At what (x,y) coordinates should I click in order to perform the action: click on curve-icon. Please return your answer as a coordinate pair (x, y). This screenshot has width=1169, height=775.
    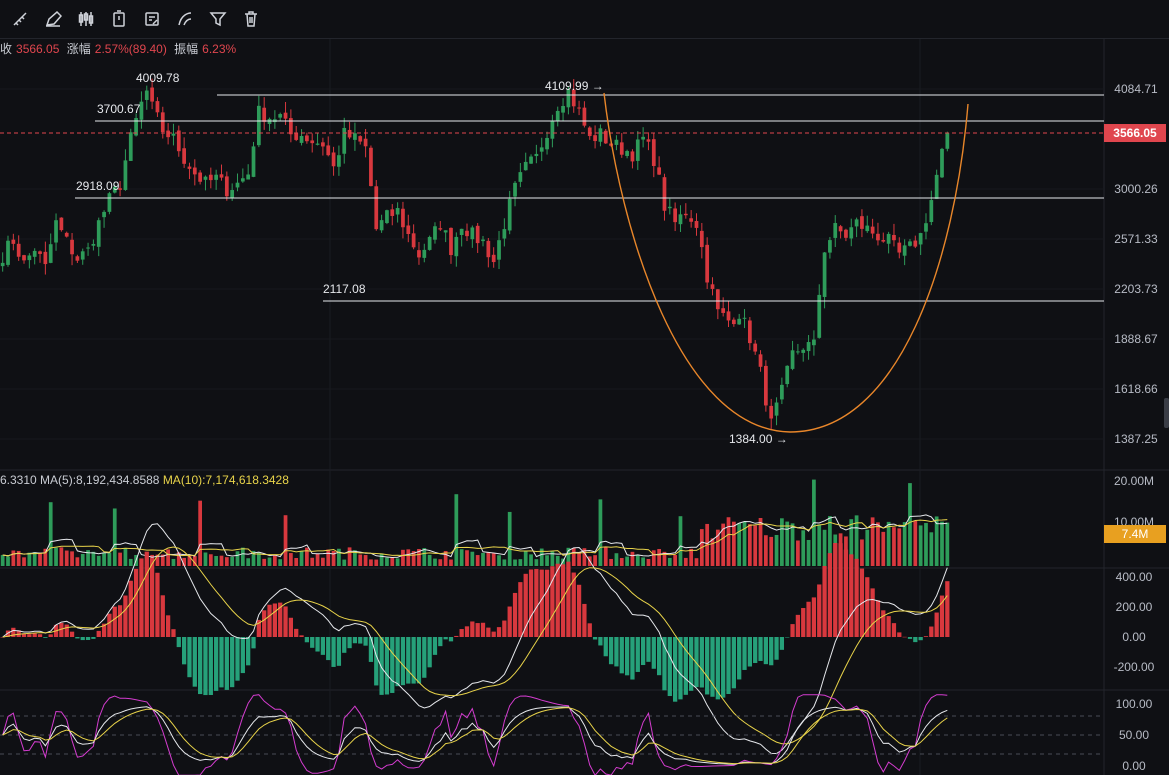
    Looking at the image, I should click on (185, 19).